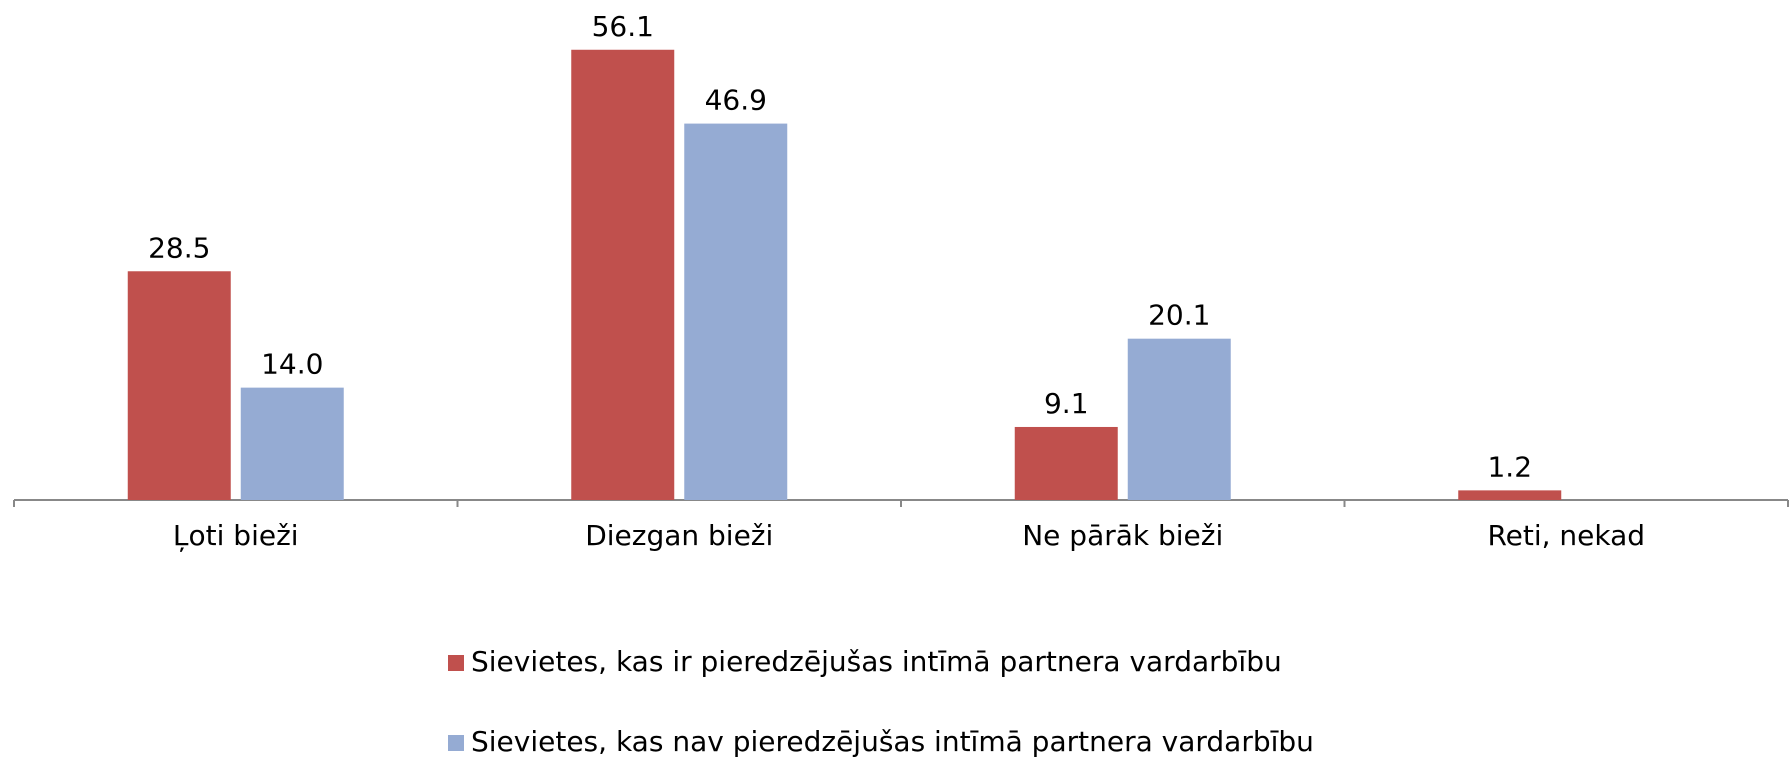 The width and height of the screenshot is (1790, 759). Describe the element at coordinates (1066, 403) in the screenshot. I see `value-label: 9.1` at that location.